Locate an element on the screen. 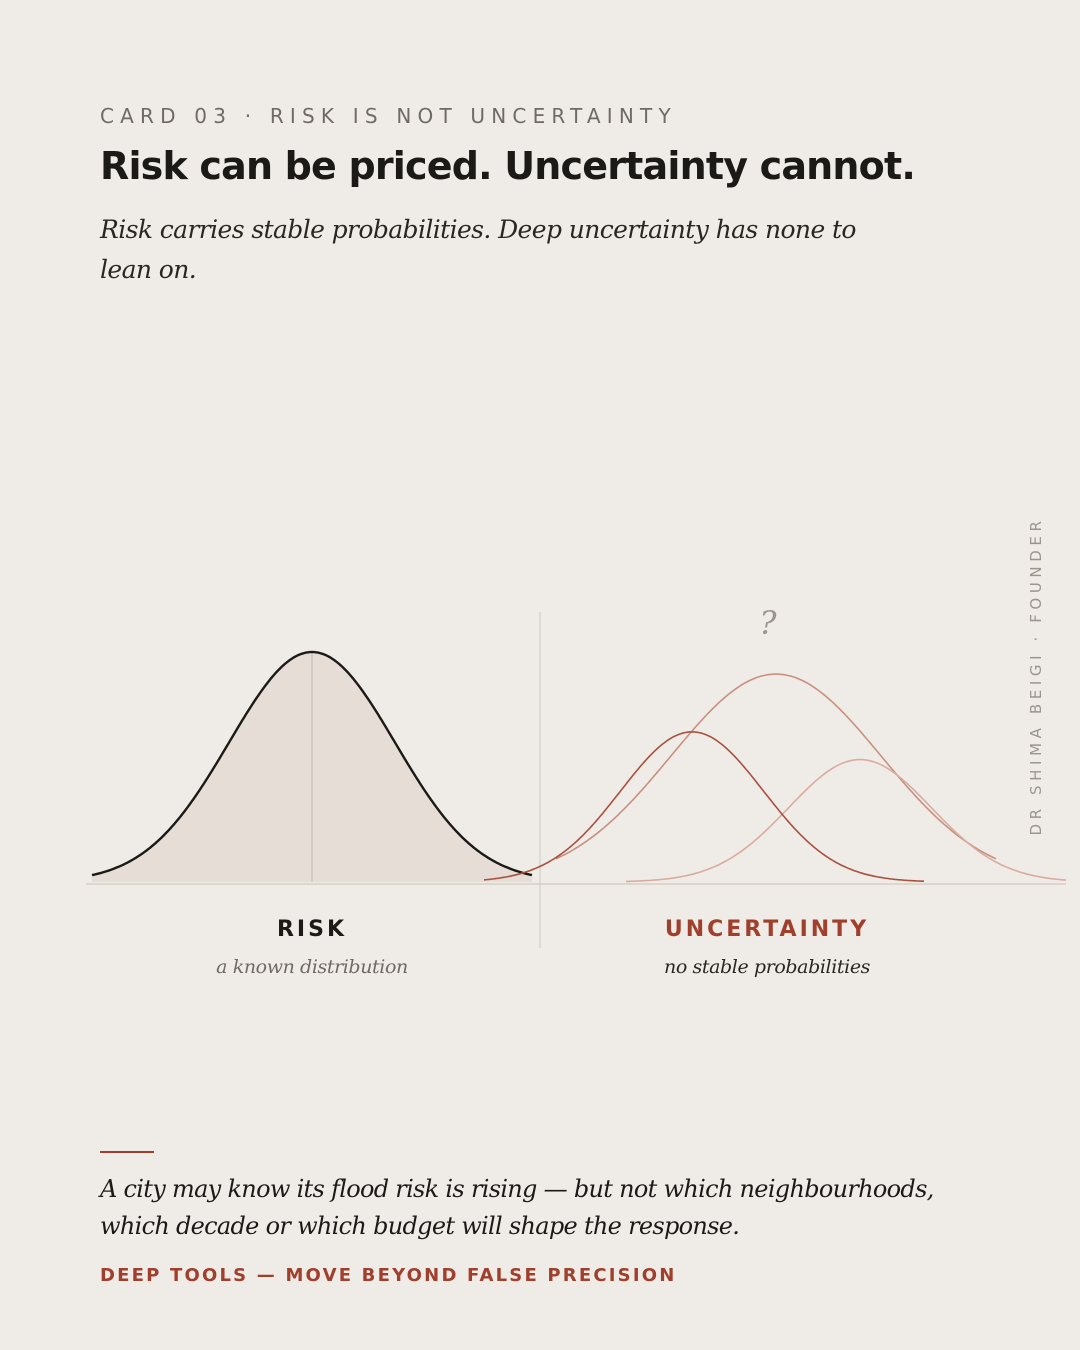  card-title: Risk can be priced. Uncertainty cannot. is located at coordinates (508, 166).